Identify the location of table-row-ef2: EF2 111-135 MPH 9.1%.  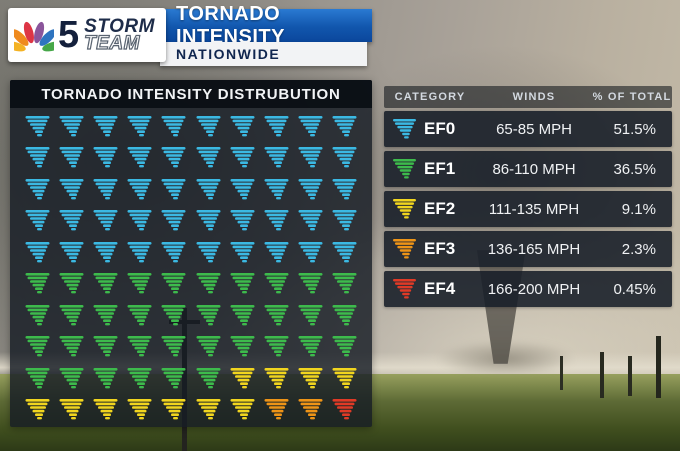
(528, 209).